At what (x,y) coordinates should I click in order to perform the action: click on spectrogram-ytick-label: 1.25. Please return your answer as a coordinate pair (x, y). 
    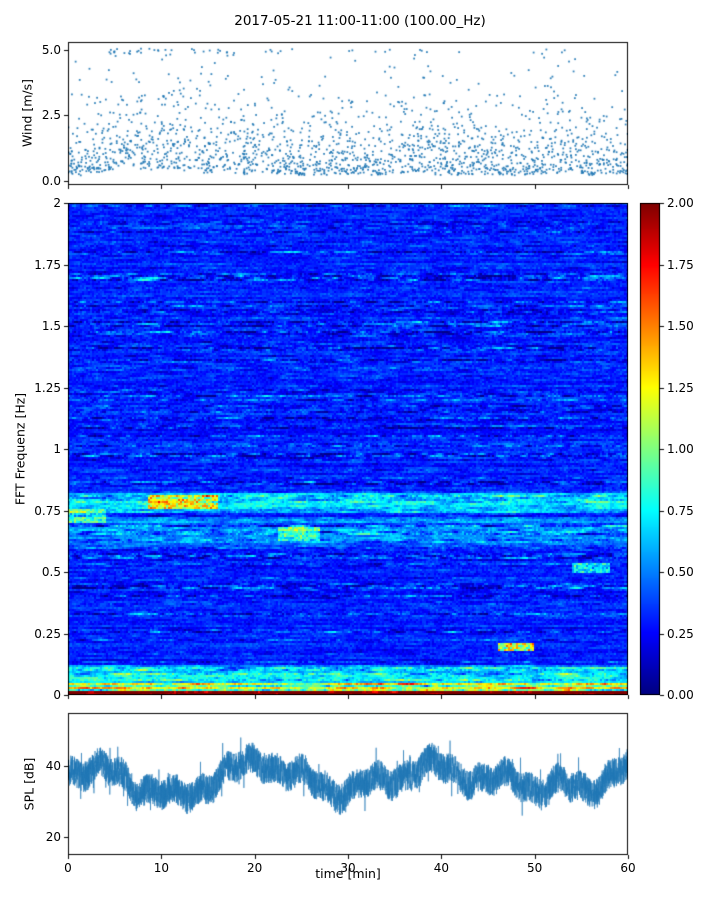
    Looking at the image, I should click on (47, 387).